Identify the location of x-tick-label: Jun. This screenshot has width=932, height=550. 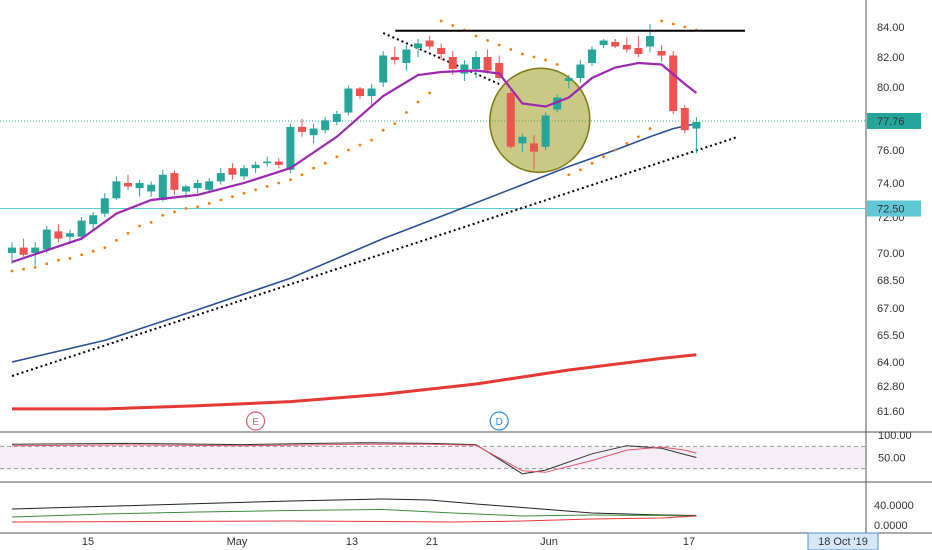
(549, 542).